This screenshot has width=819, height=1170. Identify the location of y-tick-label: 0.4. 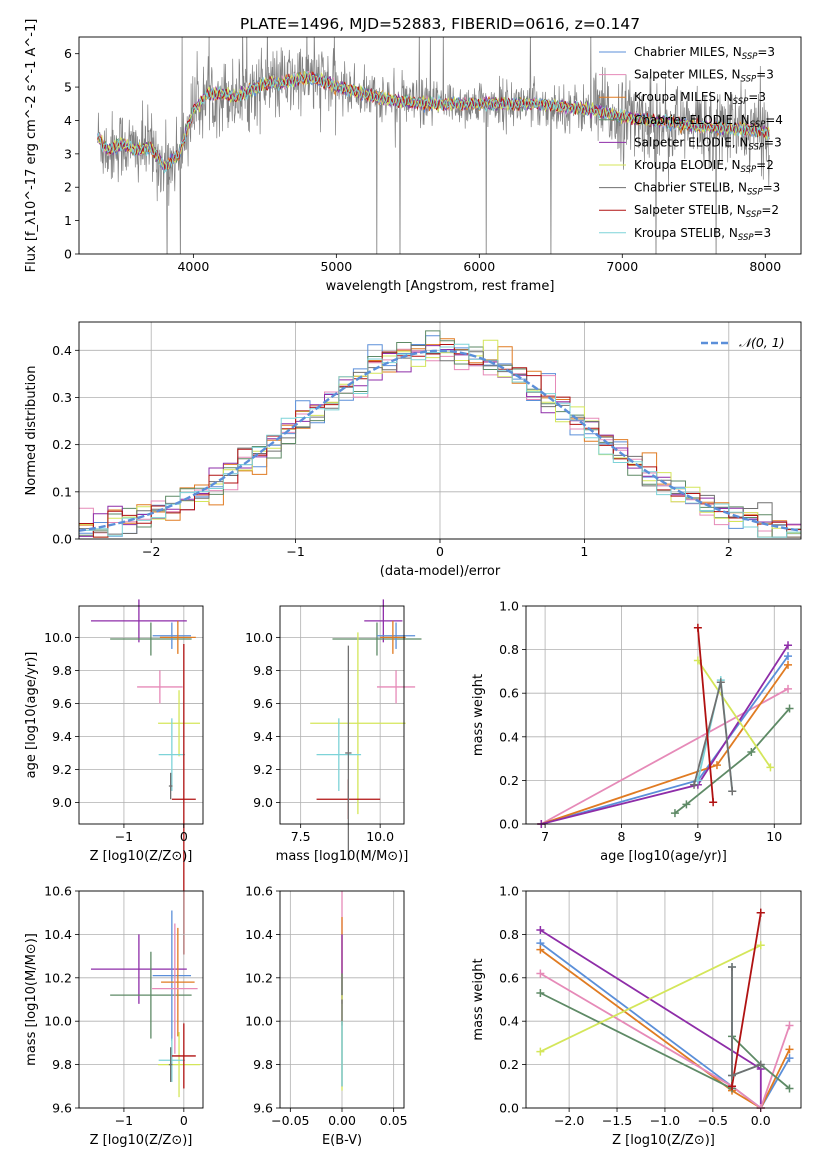
(509, 736).